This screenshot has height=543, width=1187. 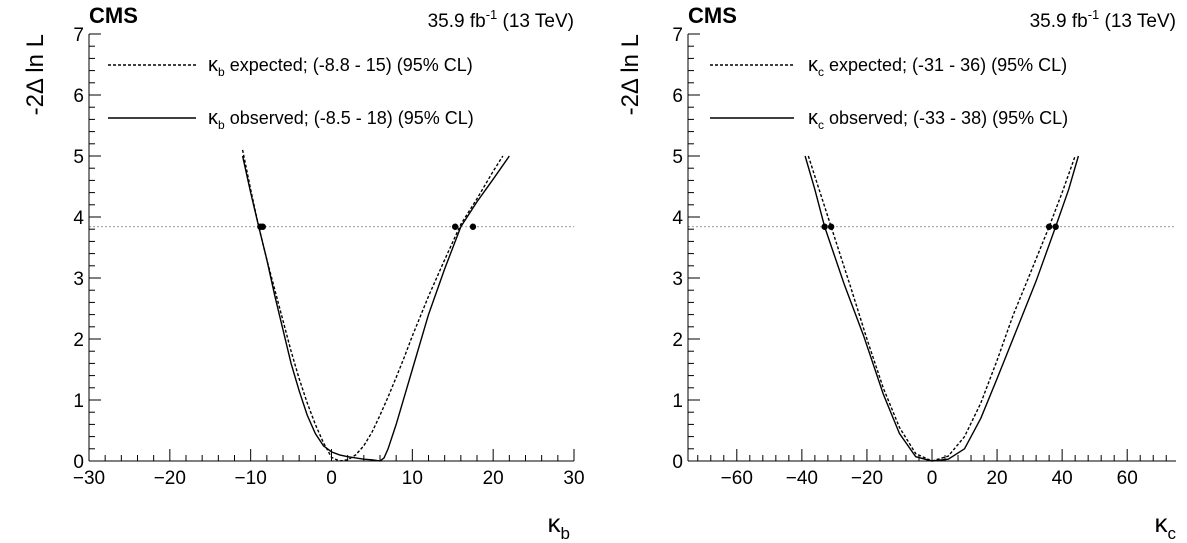 I want to click on x-tick-label: 60, so click(x=1127, y=478).